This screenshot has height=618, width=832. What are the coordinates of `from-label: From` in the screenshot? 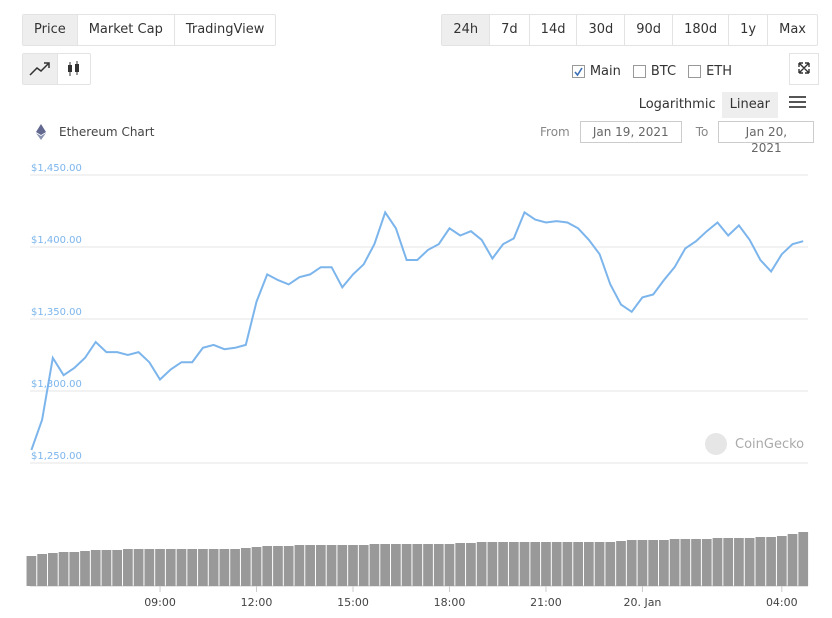 It's located at (555, 132).